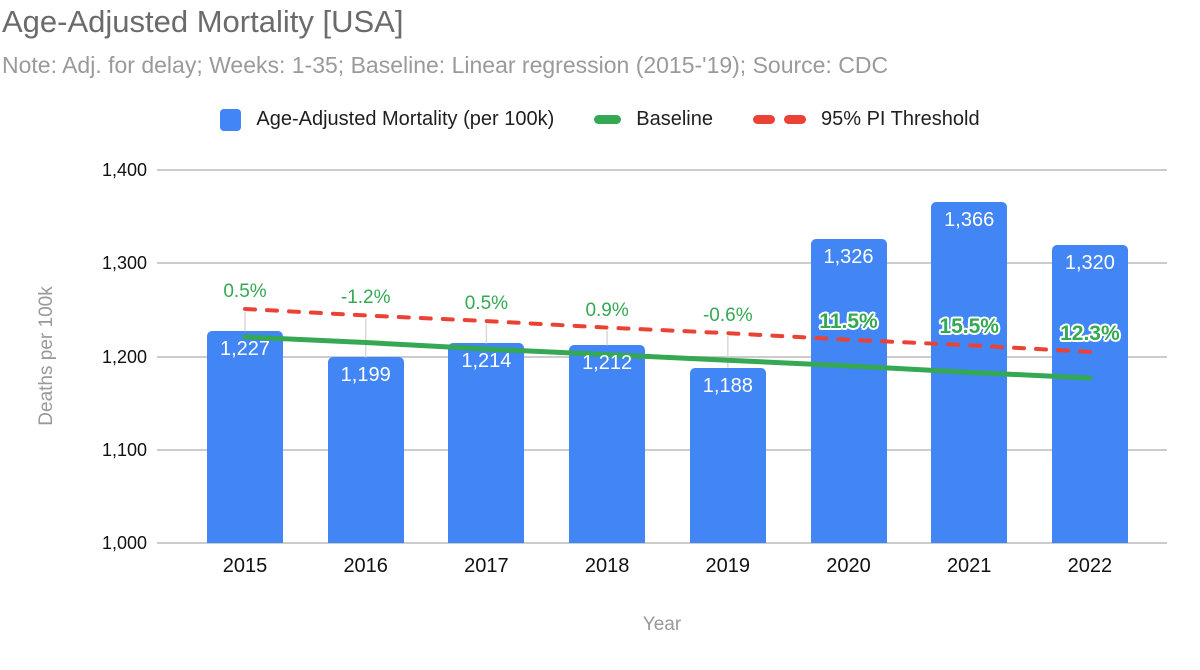  What do you see at coordinates (245, 437) in the screenshot?
I see `bar-2015` at bounding box center [245, 437].